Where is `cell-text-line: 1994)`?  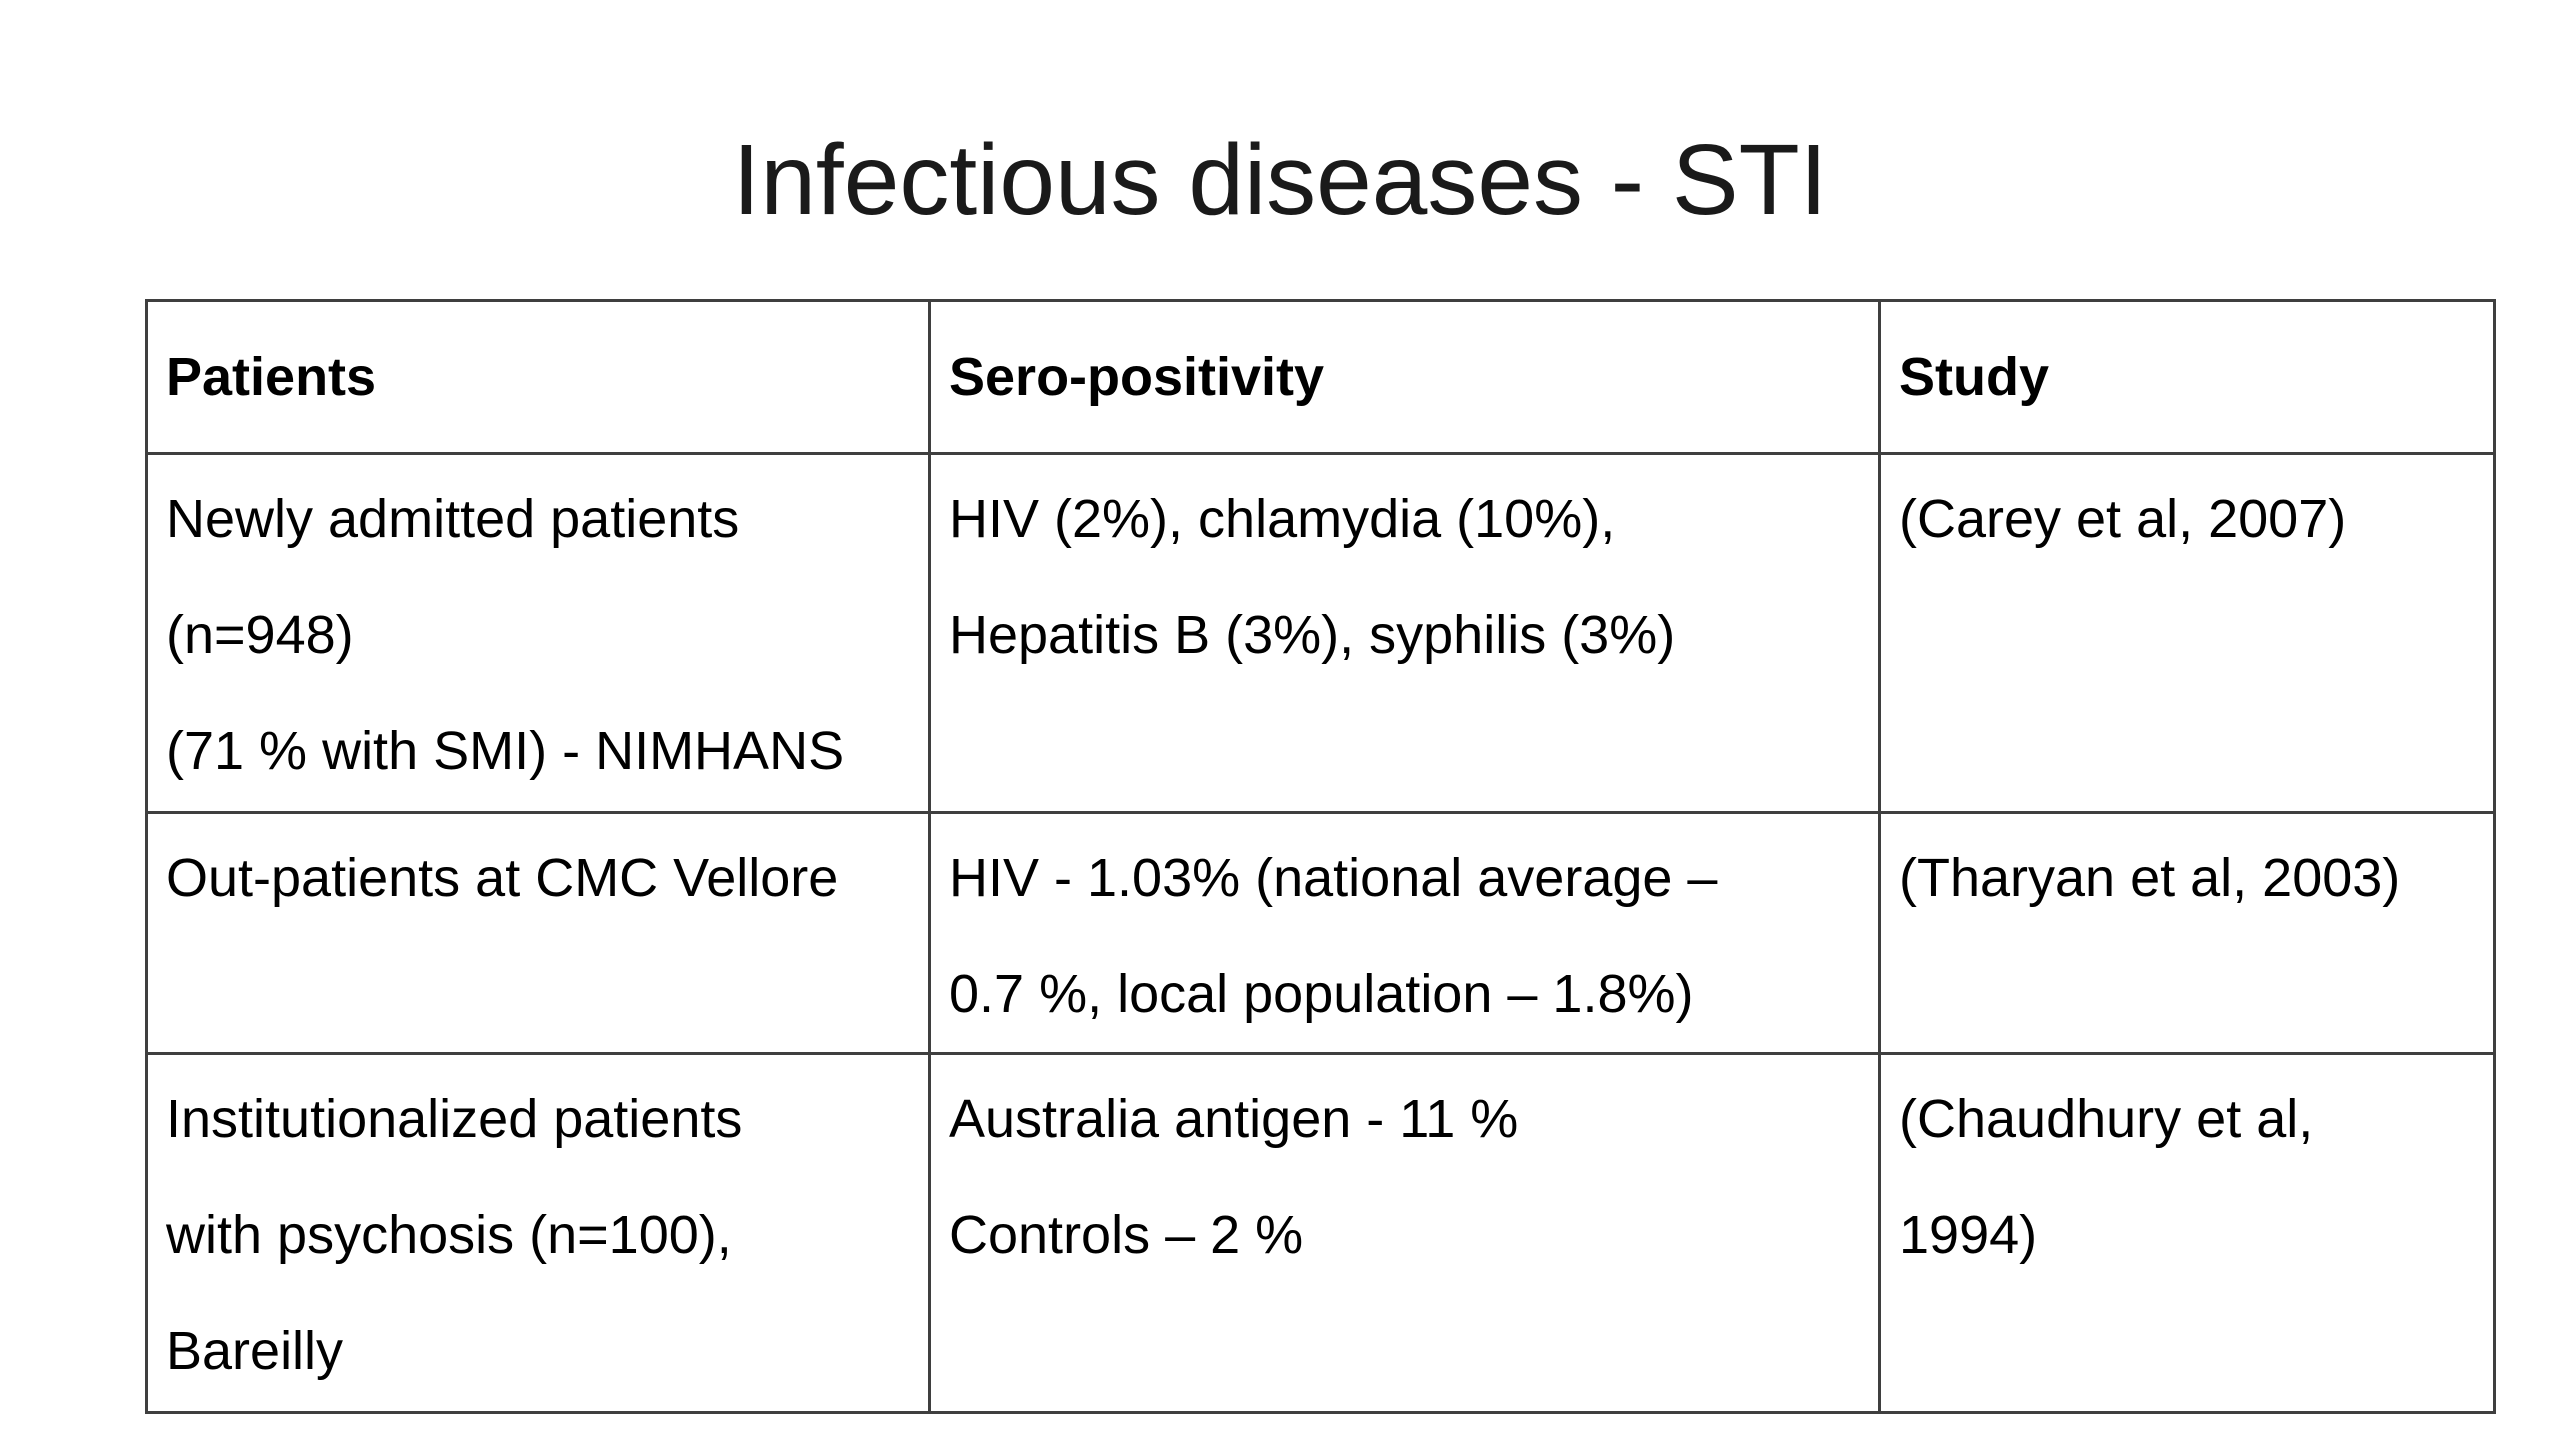 cell-text-line: 1994) is located at coordinates (1968, 1235).